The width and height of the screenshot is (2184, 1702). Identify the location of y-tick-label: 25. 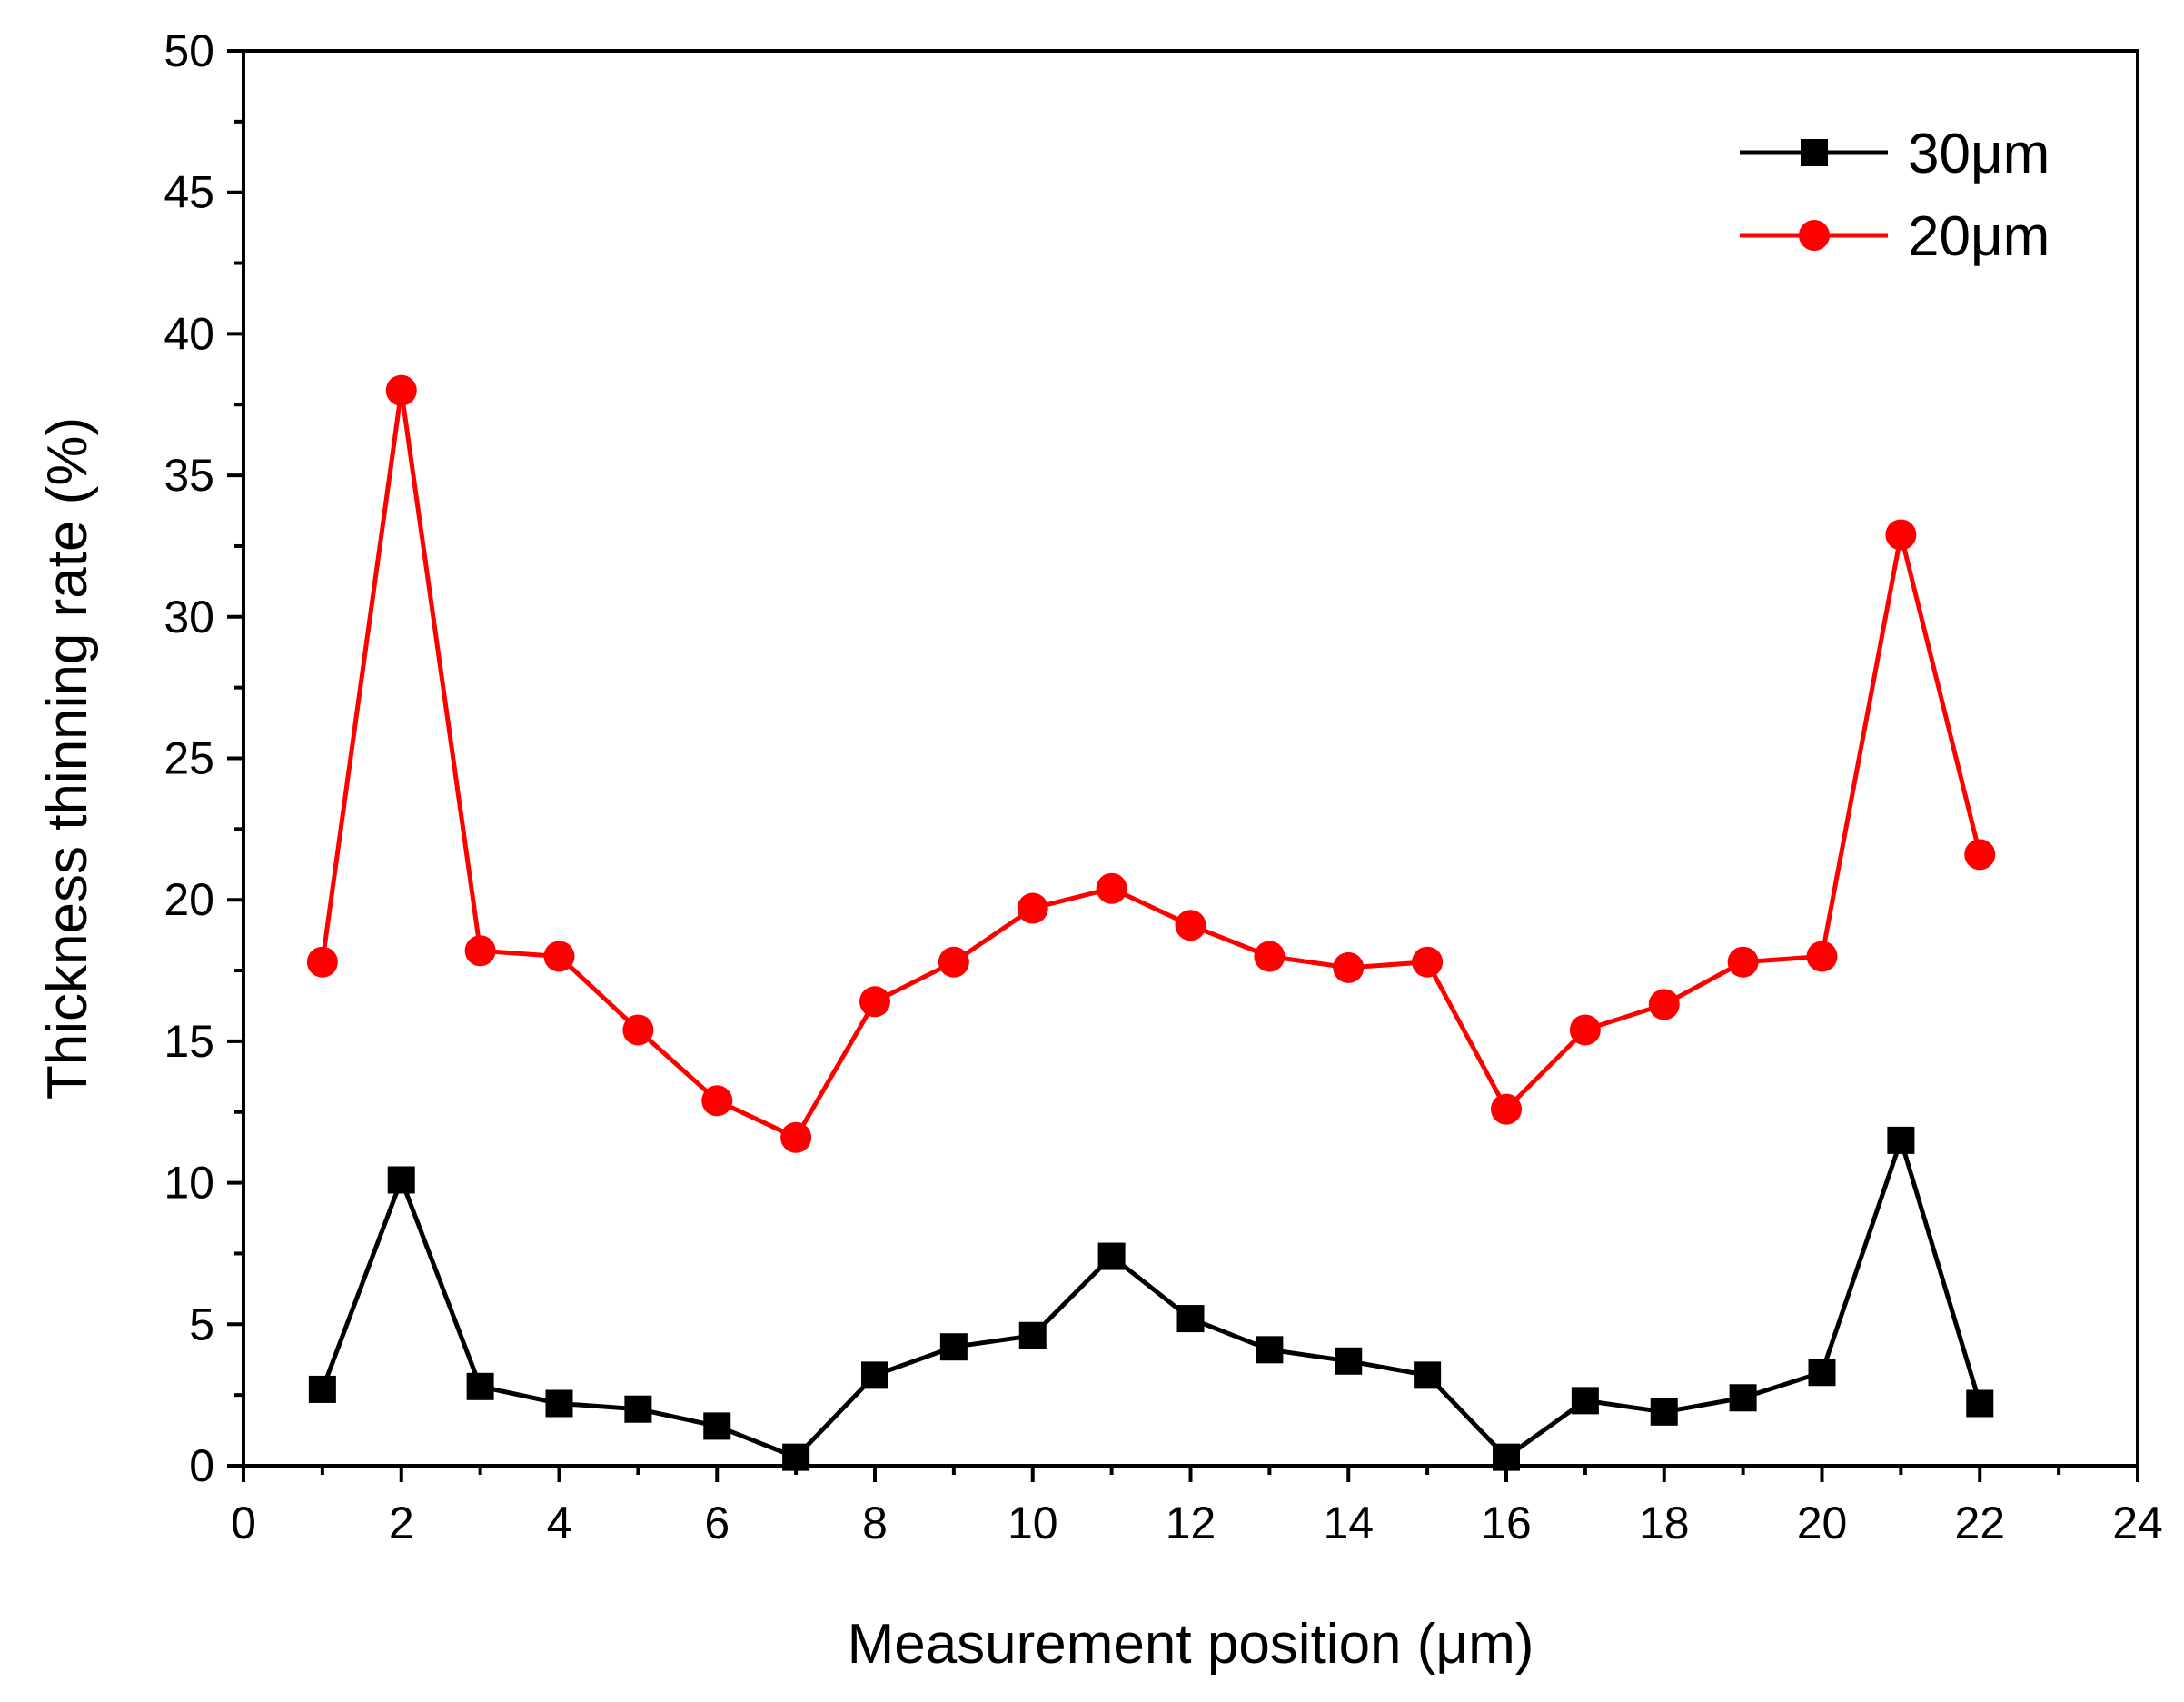
(189, 759).